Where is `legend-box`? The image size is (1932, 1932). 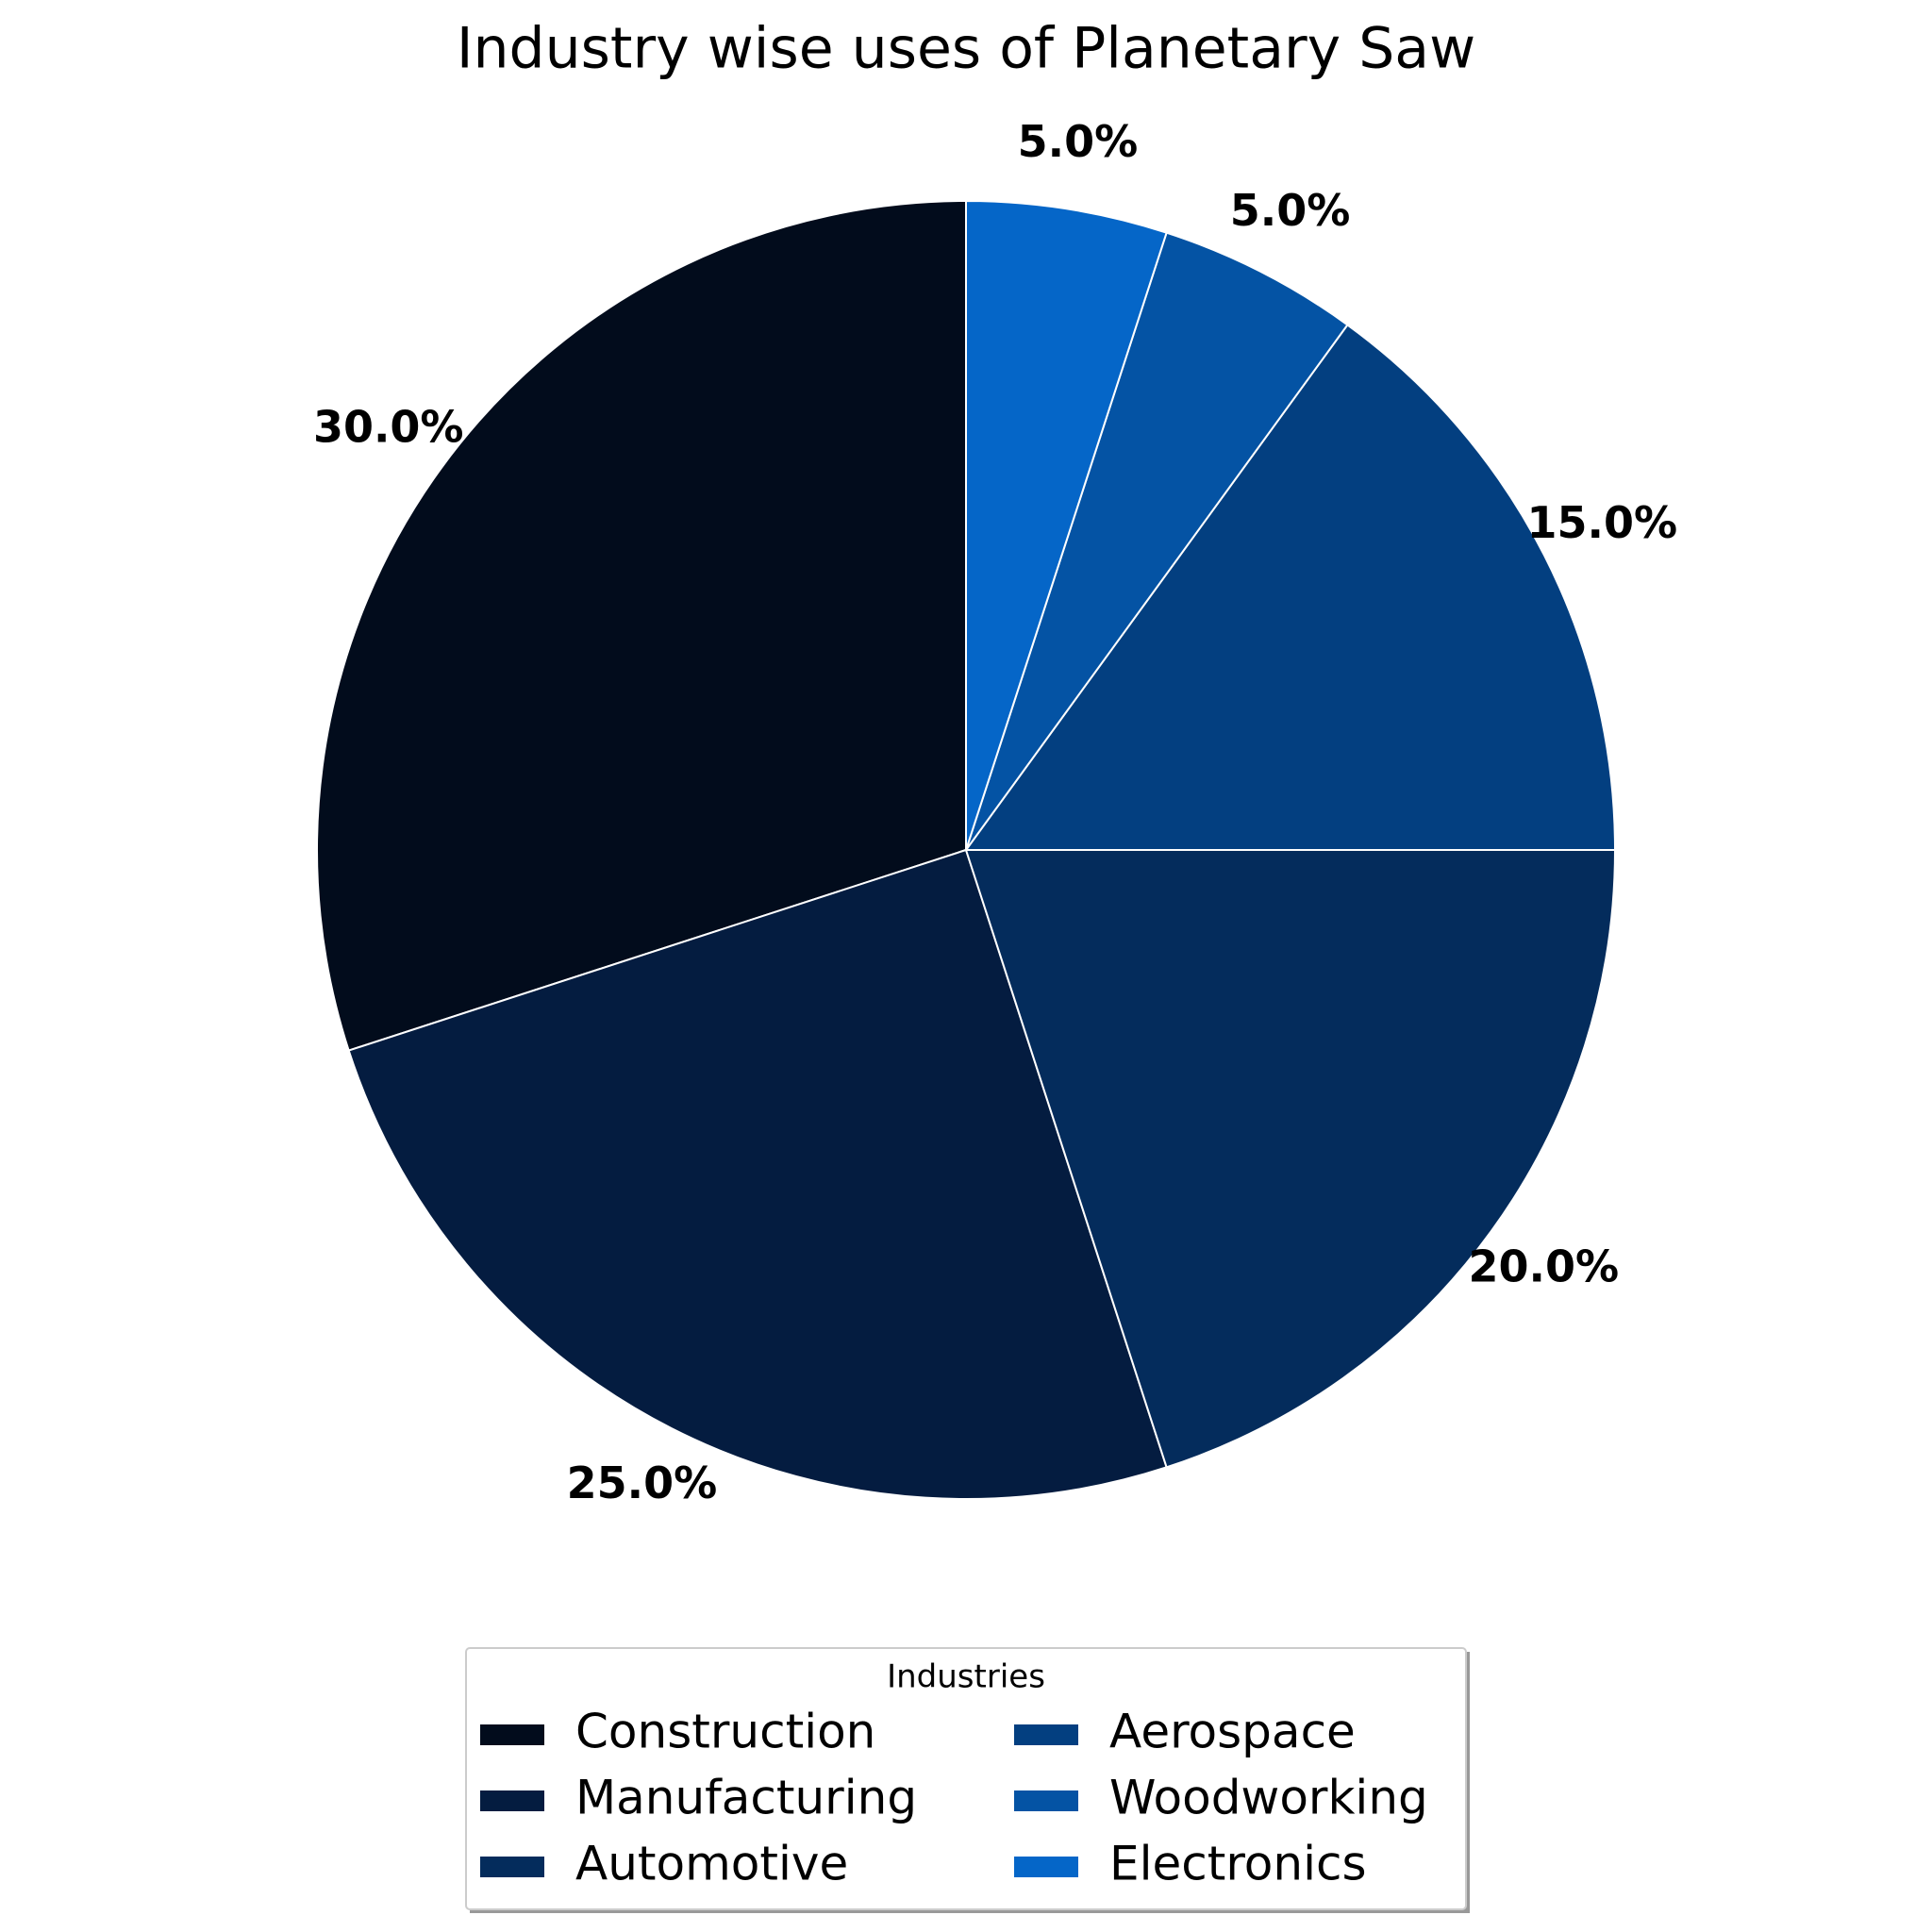 legend-box is located at coordinates (966, 1778).